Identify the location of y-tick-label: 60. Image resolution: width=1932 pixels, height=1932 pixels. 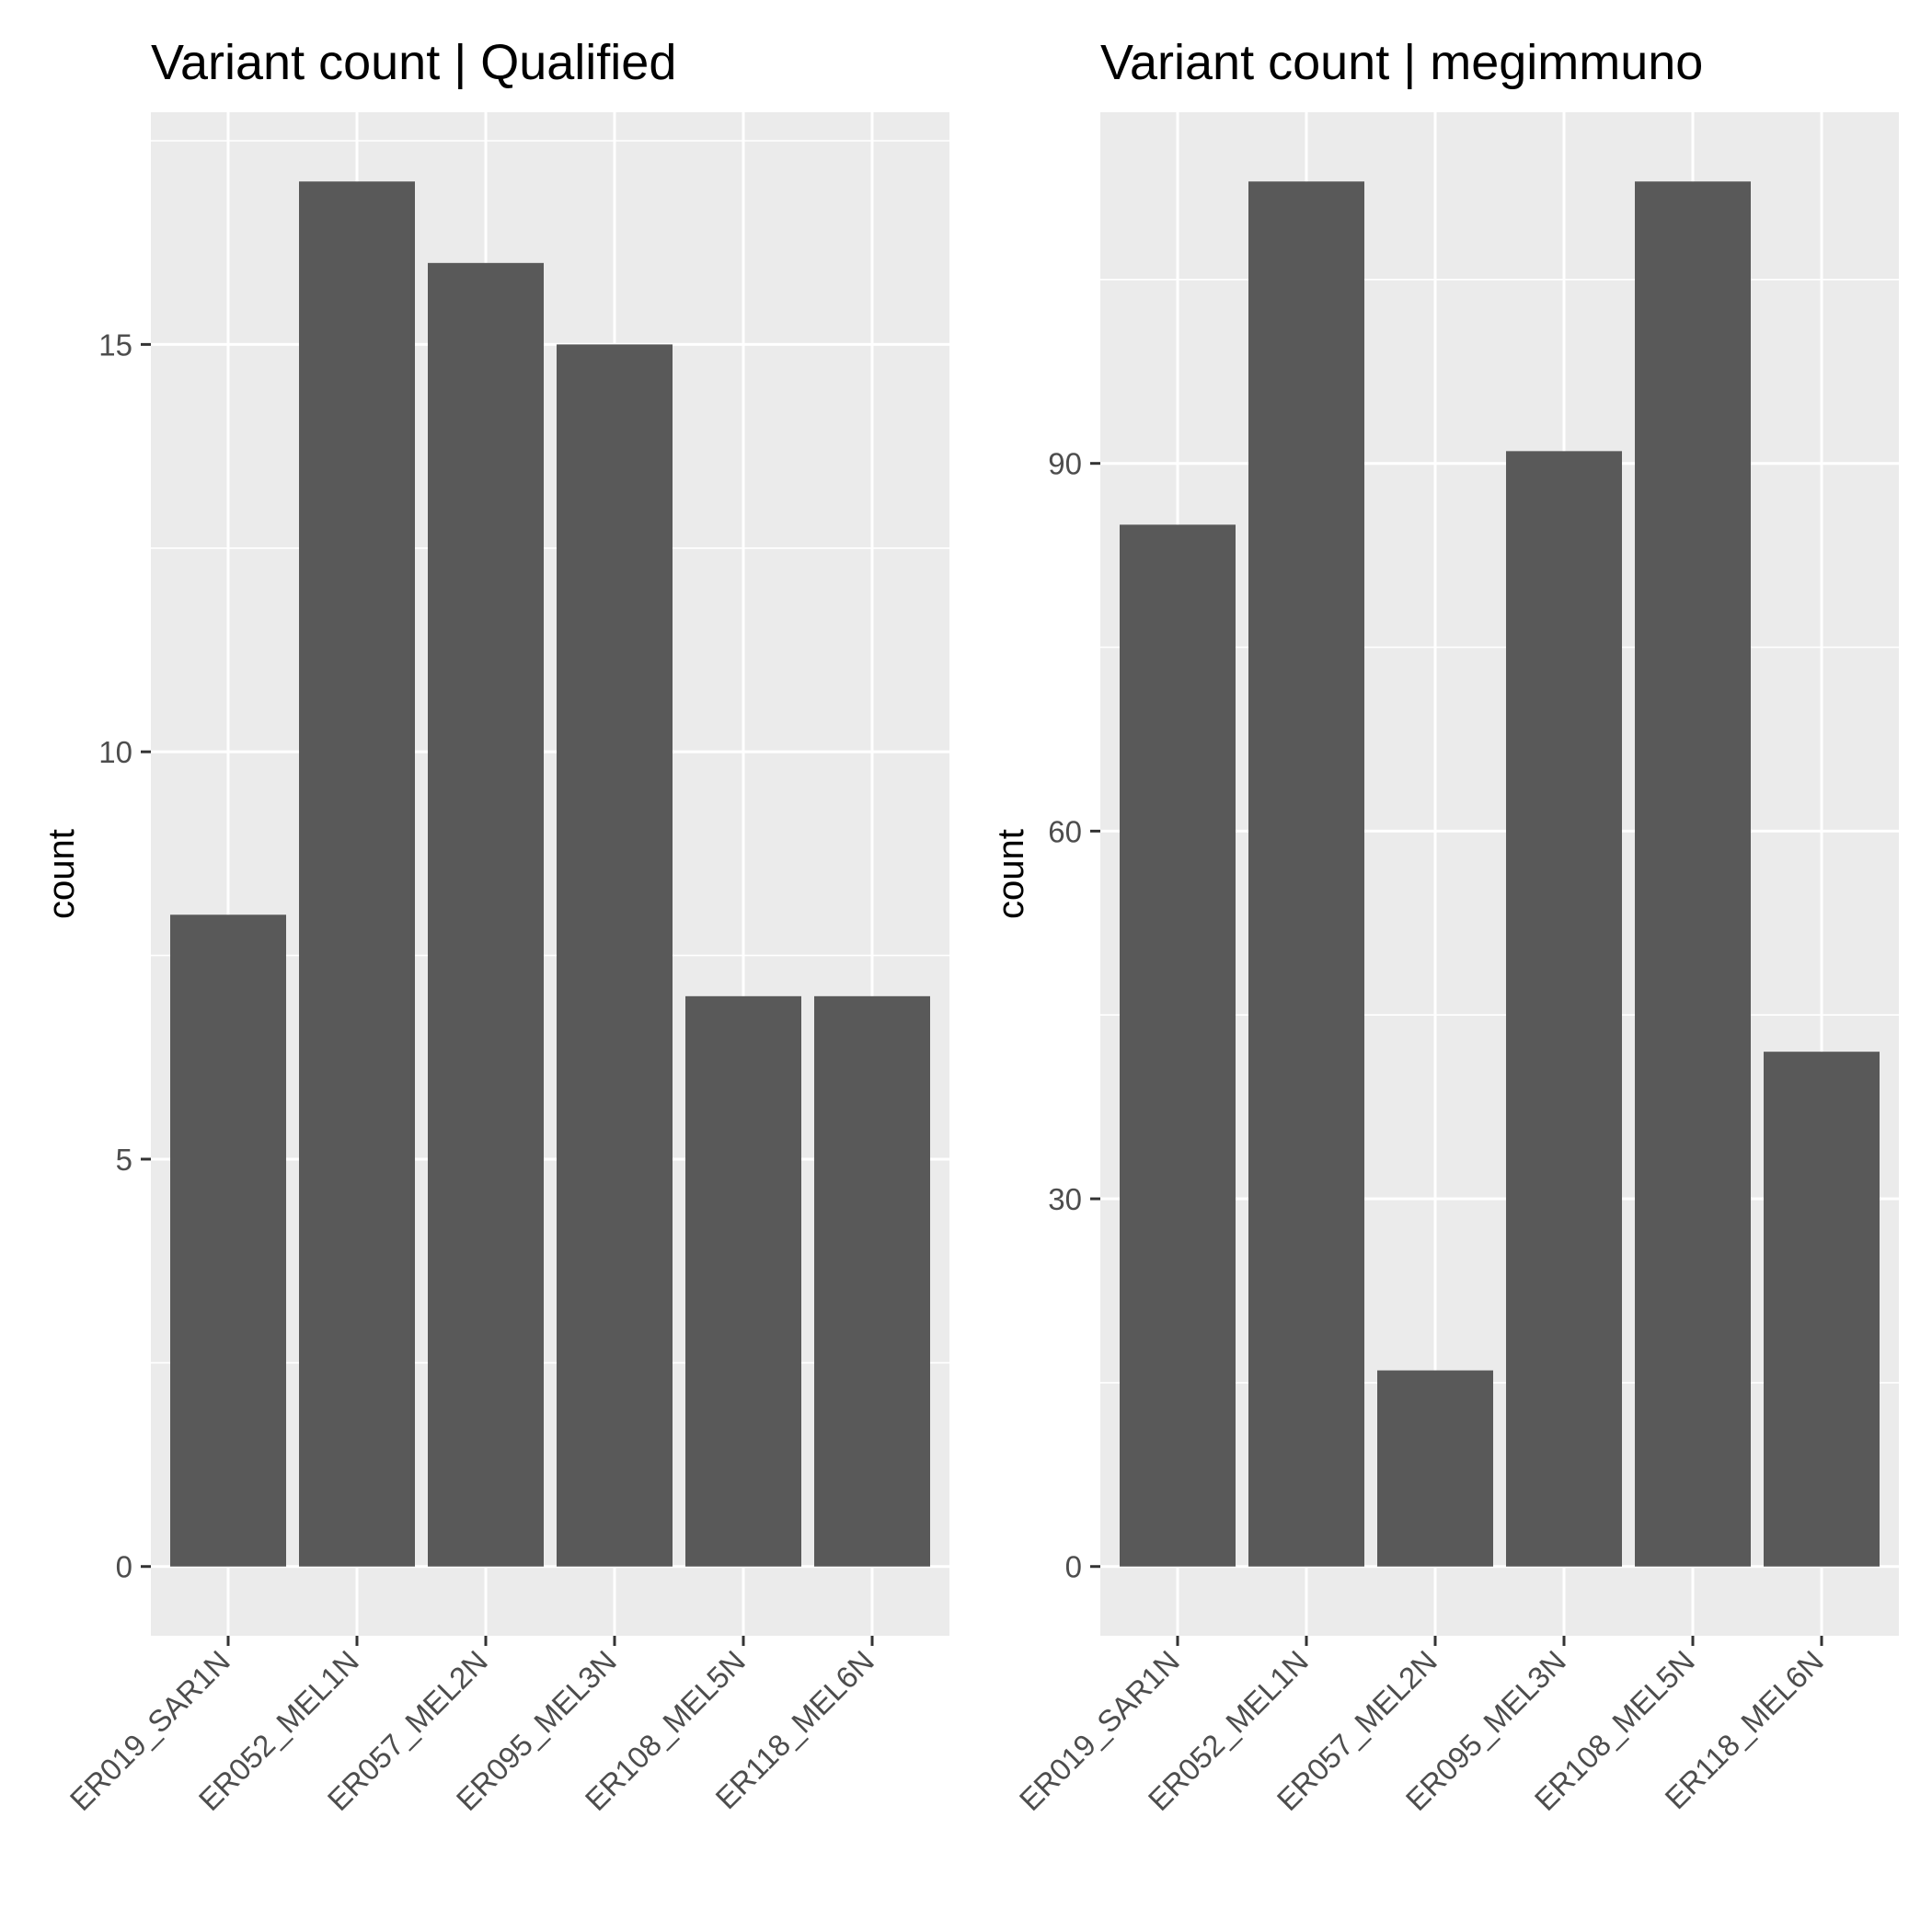
(1065, 831).